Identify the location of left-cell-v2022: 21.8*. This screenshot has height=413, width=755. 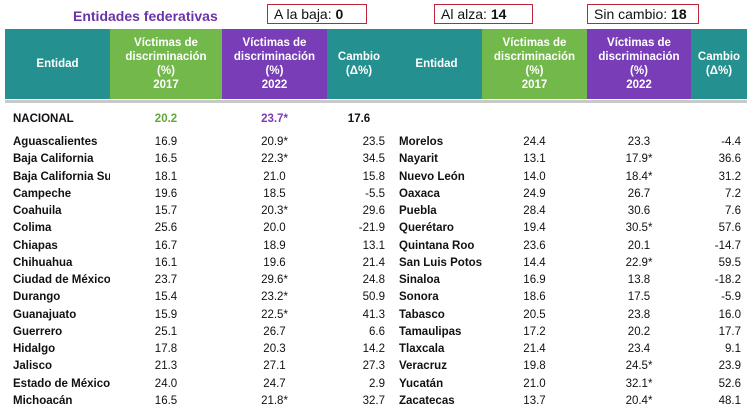
(274, 400).